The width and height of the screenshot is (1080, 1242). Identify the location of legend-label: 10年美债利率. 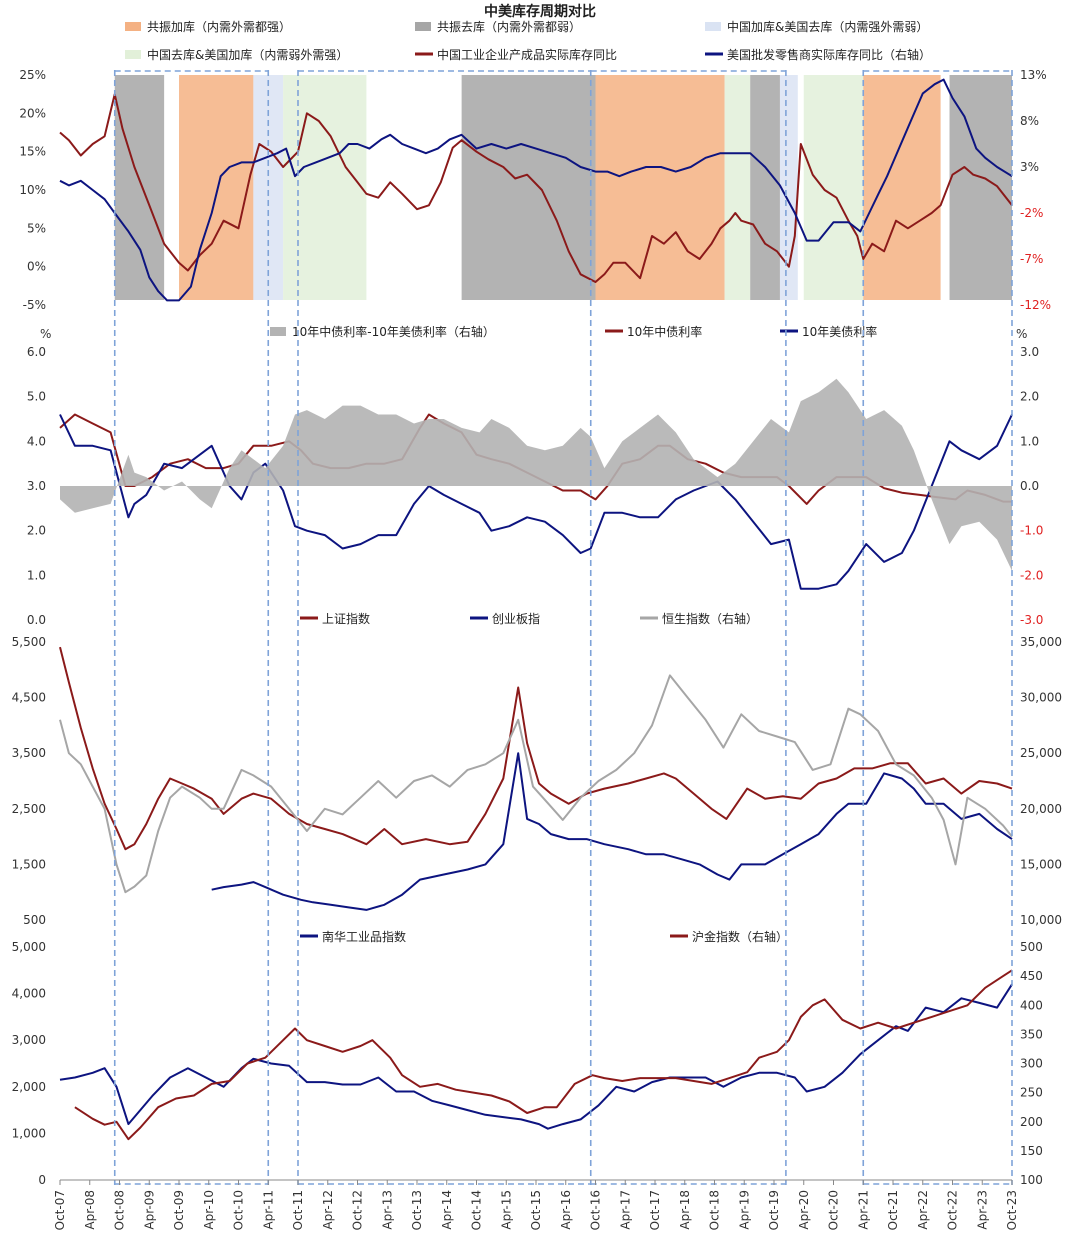
(839, 331).